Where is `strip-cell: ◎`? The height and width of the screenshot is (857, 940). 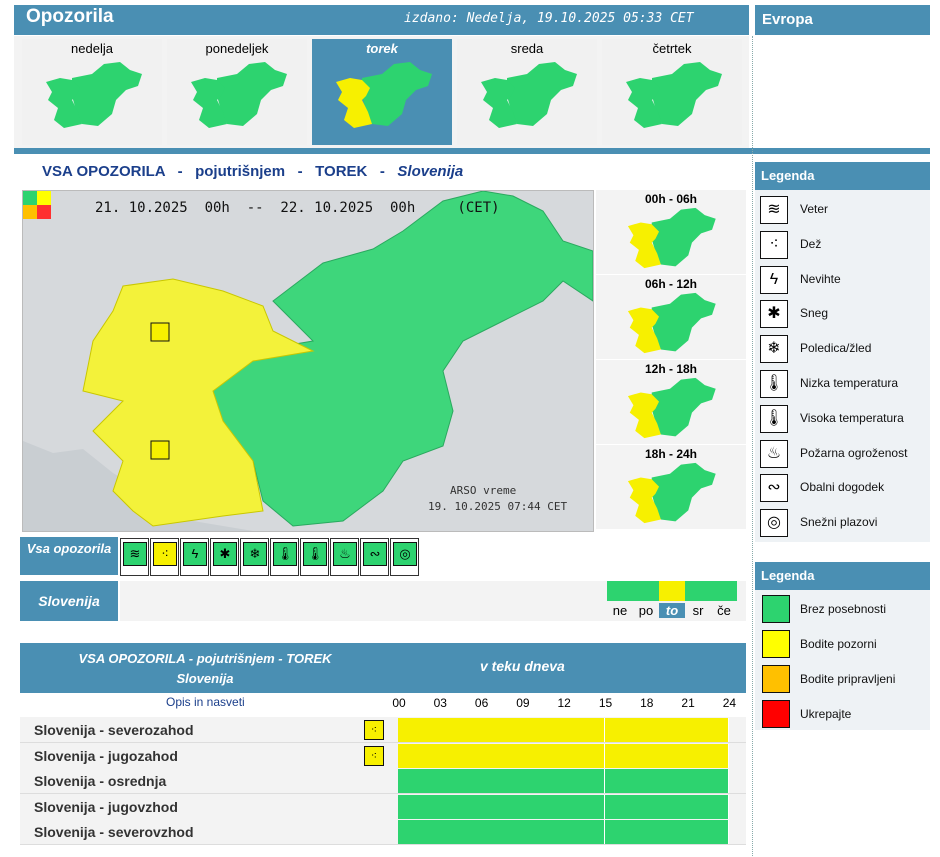
strip-cell: ◎ is located at coordinates (404, 557).